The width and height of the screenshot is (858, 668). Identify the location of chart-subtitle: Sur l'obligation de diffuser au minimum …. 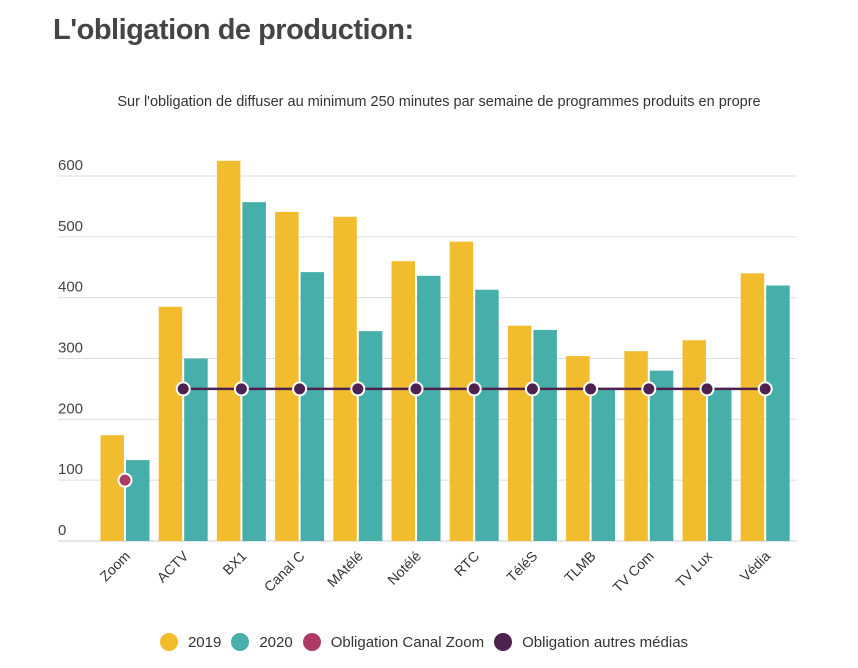
(439, 102).